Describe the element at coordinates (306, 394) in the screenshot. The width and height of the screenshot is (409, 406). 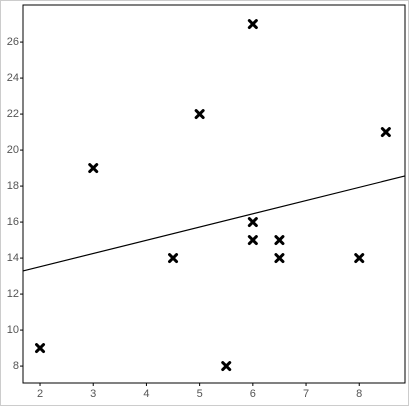
I see `x-tick-label: 7` at that location.